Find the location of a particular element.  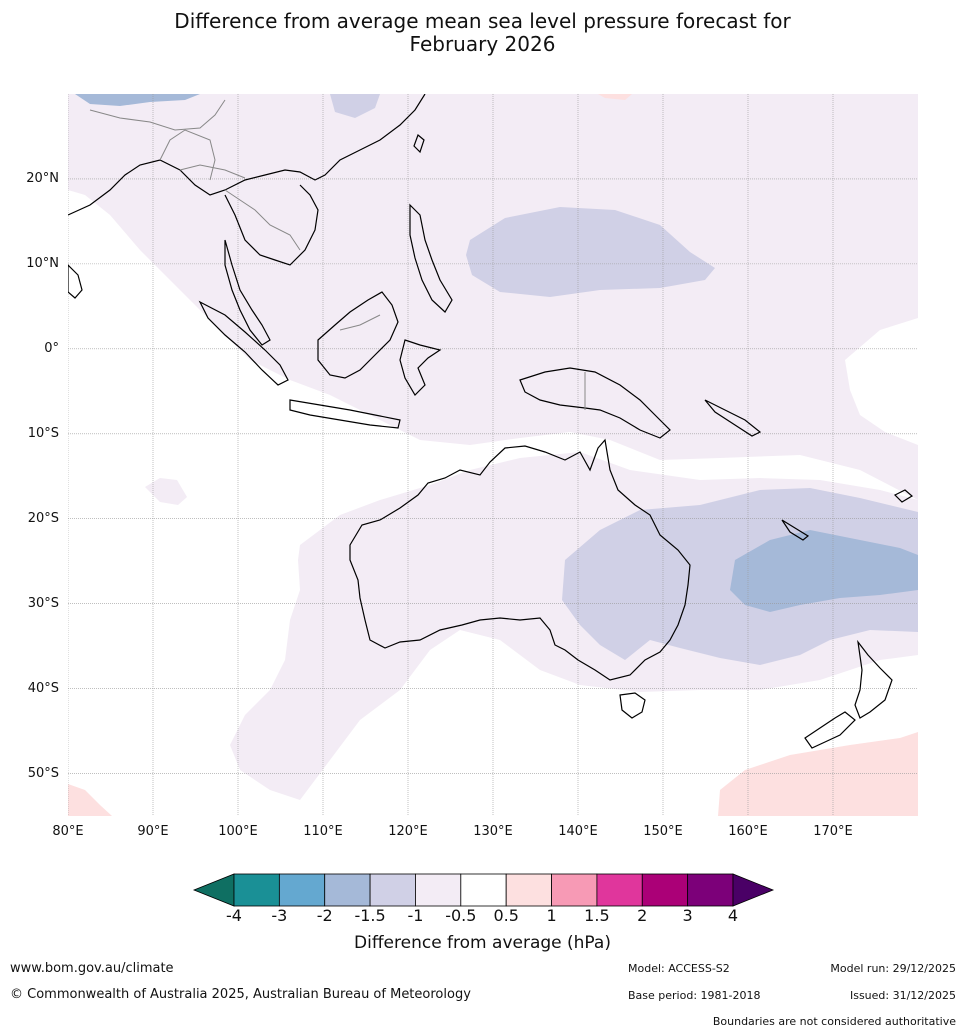

coastline-sri-lanka is located at coordinates (75, 281).